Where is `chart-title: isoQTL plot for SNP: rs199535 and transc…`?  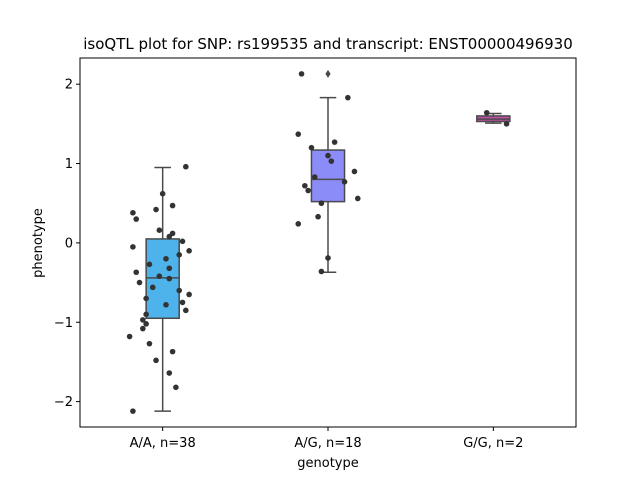 chart-title: isoQTL plot for SNP: rs199535 and transc… is located at coordinates (328, 44).